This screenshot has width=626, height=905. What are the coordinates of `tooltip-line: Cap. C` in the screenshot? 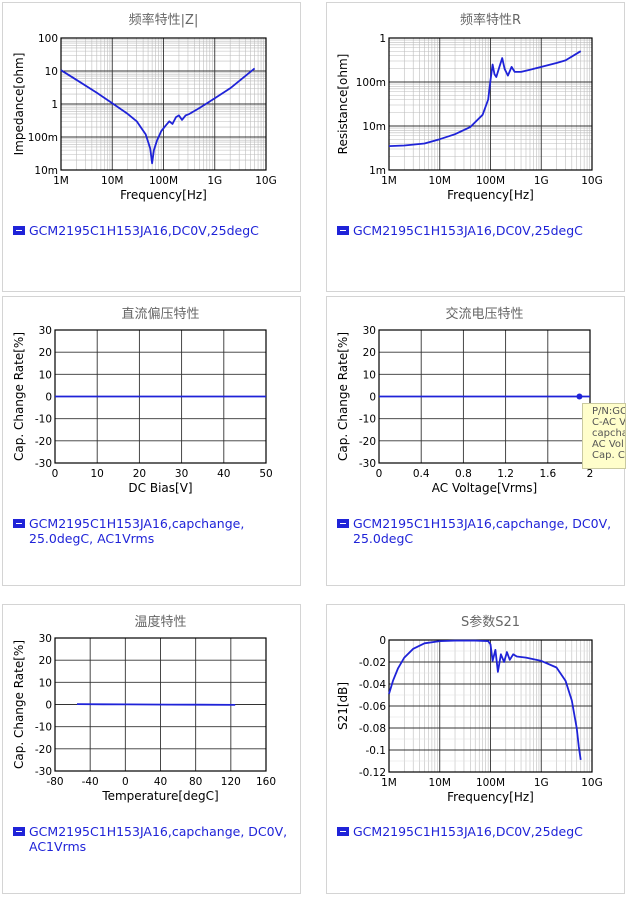 It's located at (608, 455).